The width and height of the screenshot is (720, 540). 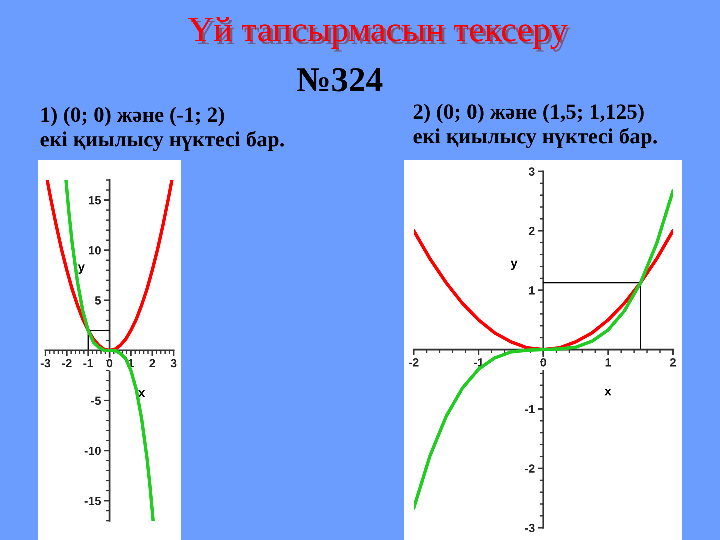 What do you see at coordinates (93, 501) in the screenshot?
I see `y-tick-label: -15` at bounding box center [93, 501].